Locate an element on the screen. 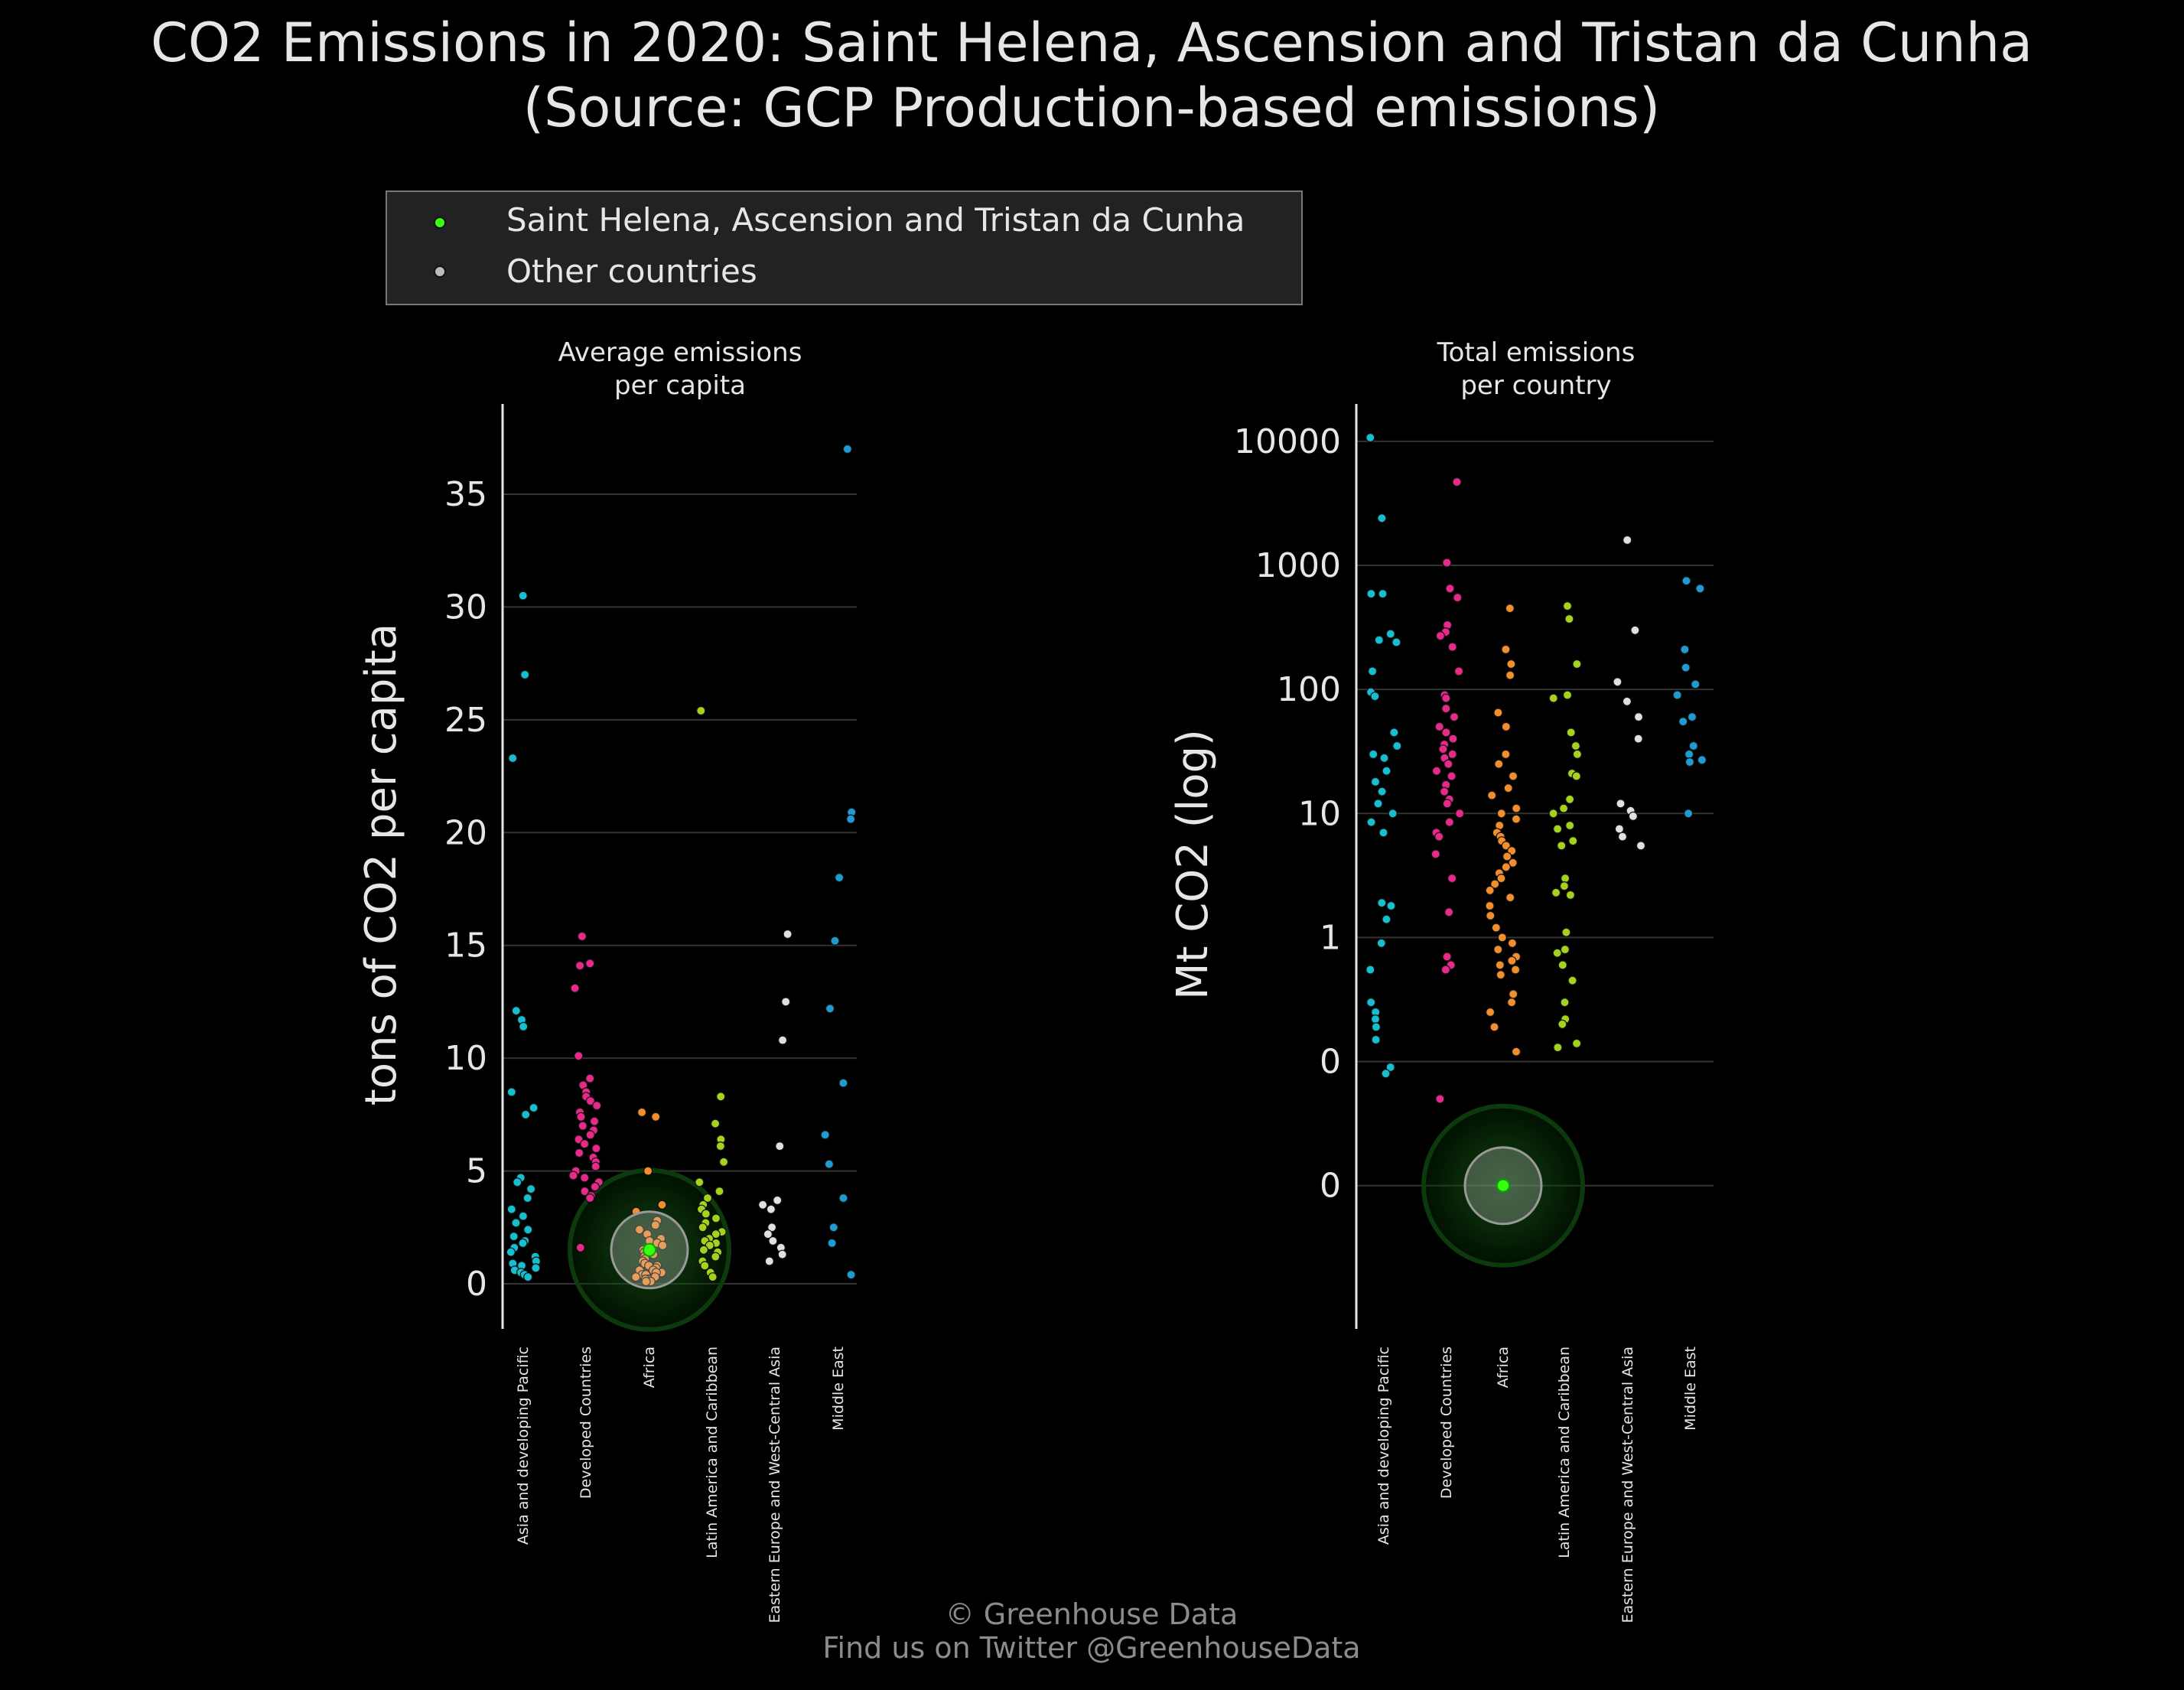  per-capita-category-label: Asia and developing Pacific is located at coordinates (523, 1445).